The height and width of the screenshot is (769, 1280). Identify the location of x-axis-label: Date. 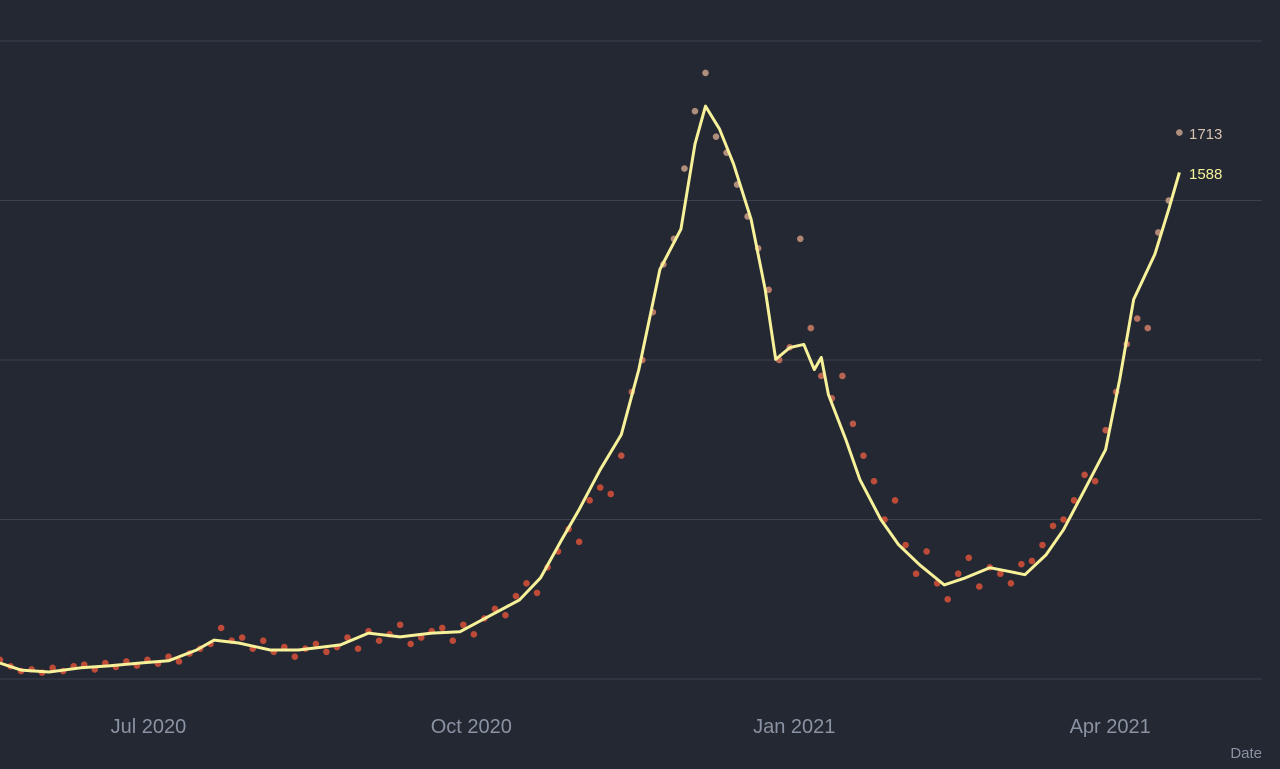
(1246, 753).